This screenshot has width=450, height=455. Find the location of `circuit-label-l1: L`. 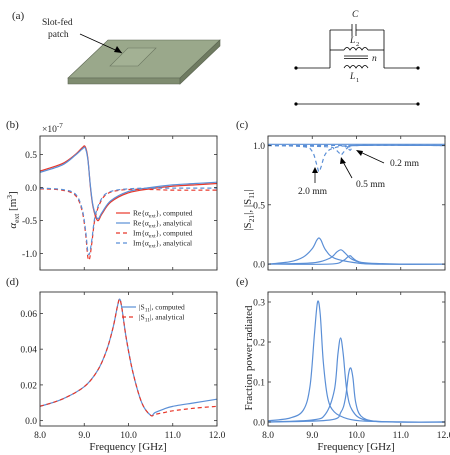

circuit-label-l1: L is located at coordinates (352, 77).